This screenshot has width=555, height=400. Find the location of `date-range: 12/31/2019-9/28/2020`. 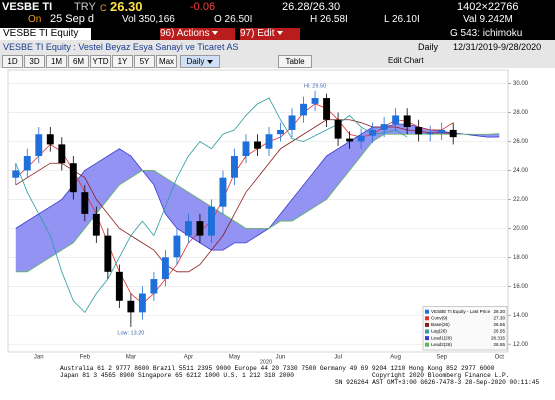

date-range: 12/31/2019-9/28/2020 is located at coordinates (497, 47).